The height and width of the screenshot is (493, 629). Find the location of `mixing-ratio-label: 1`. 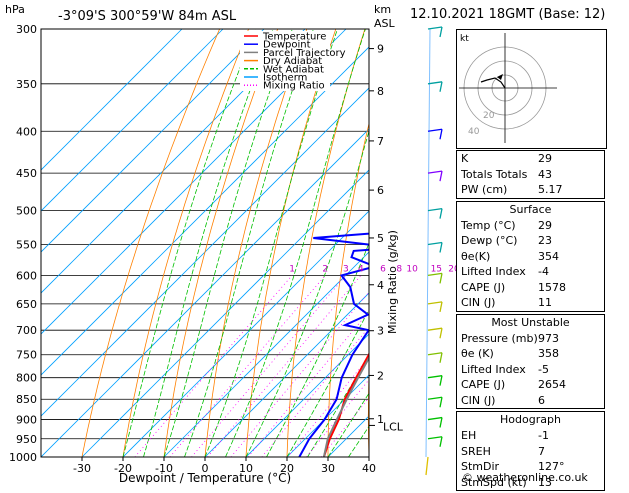

mixing-ratio-label: 1 is located at coordinates (292, 269).